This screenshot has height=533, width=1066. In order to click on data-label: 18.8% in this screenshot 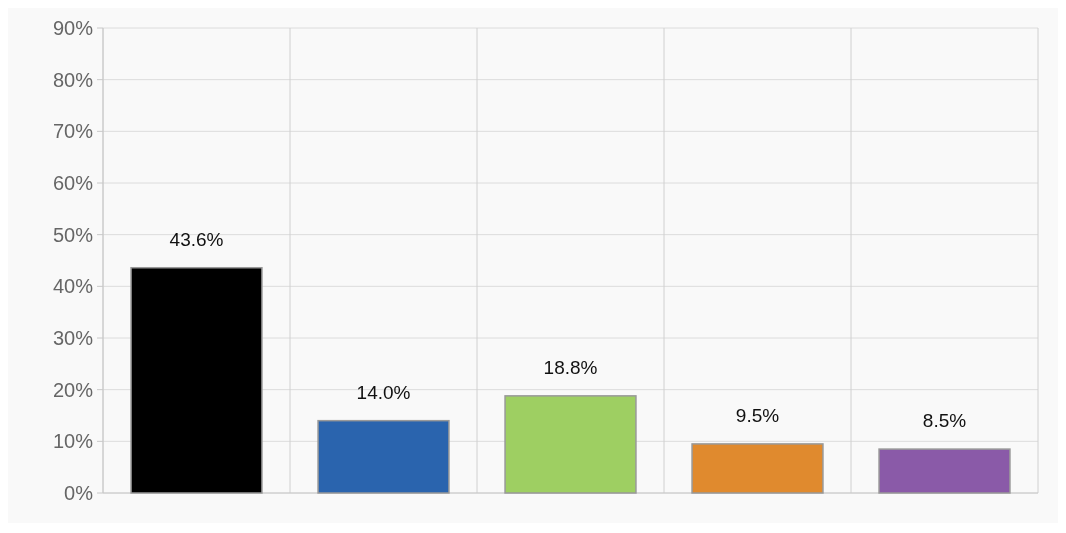, I will do `click(570, 367)`.